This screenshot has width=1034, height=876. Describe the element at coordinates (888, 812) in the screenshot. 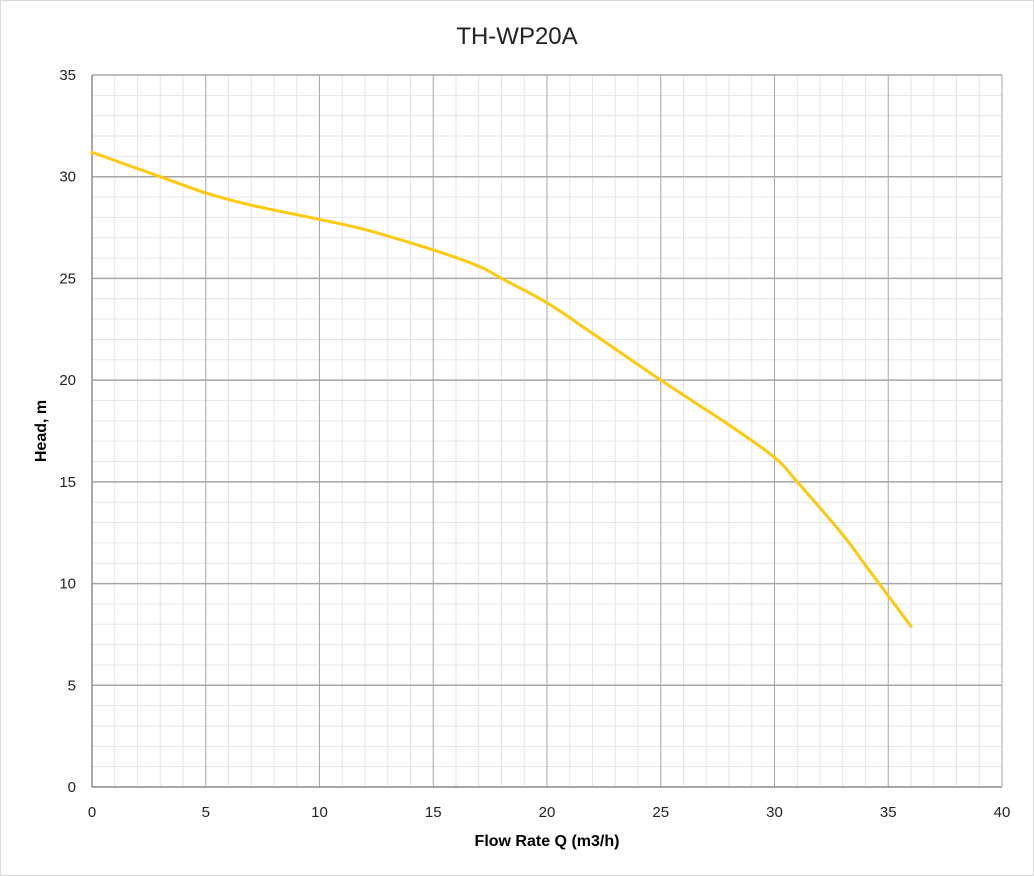

I see `x-tick-label: 35` at that location.